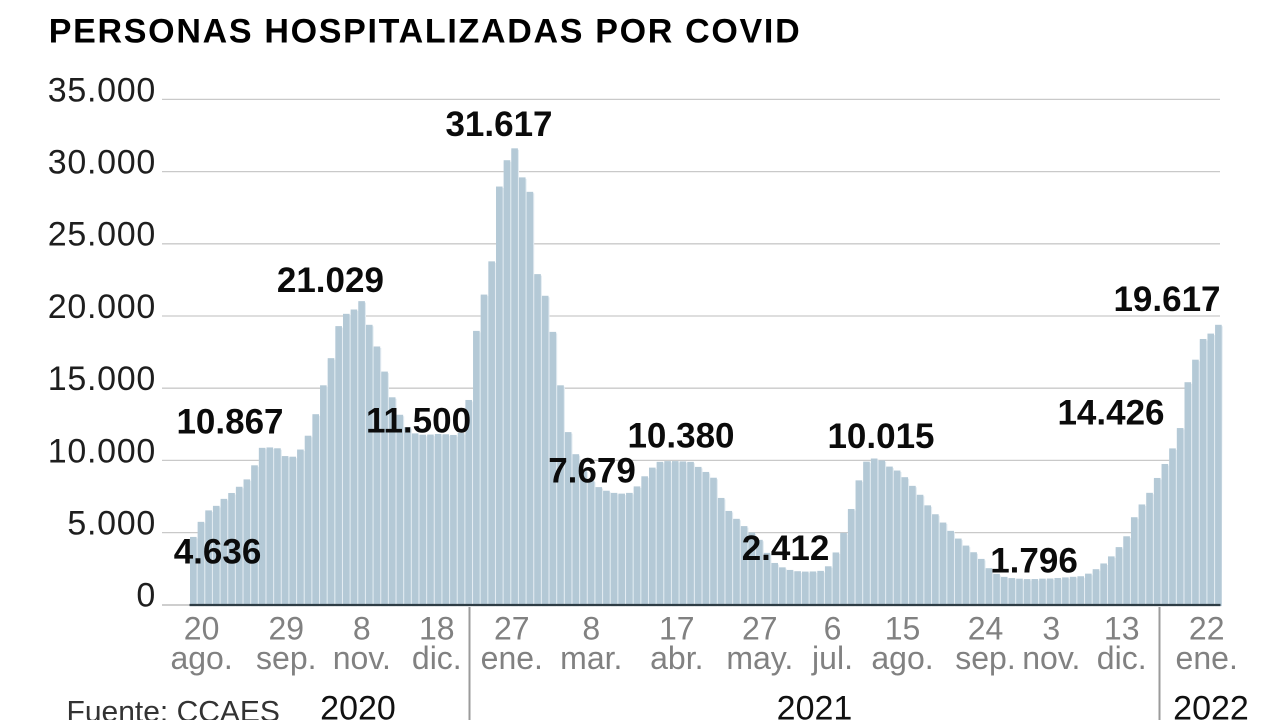 The height and width of the screenshot is (720, 1279). What do you see at coordinates (437, 628) in the screenshot?
I see `svg-text: 18` at bounding box center [437, 628].